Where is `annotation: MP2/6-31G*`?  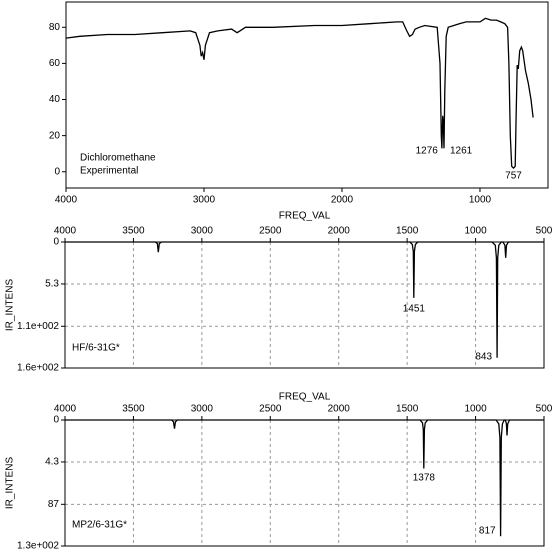
annotation: MP2/6-31G* is located at coordinates (99, 525).